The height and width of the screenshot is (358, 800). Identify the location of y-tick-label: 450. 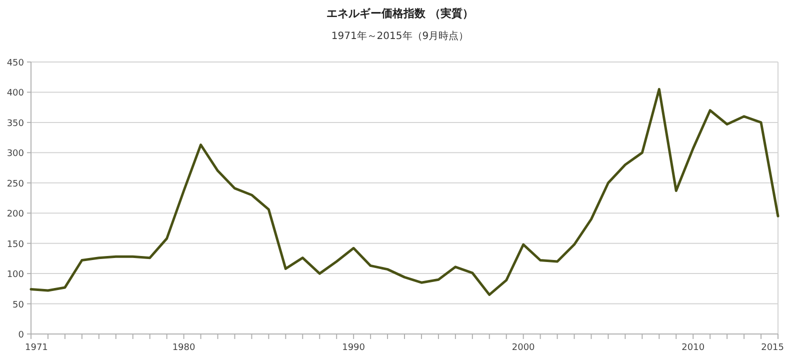
(15, 63).